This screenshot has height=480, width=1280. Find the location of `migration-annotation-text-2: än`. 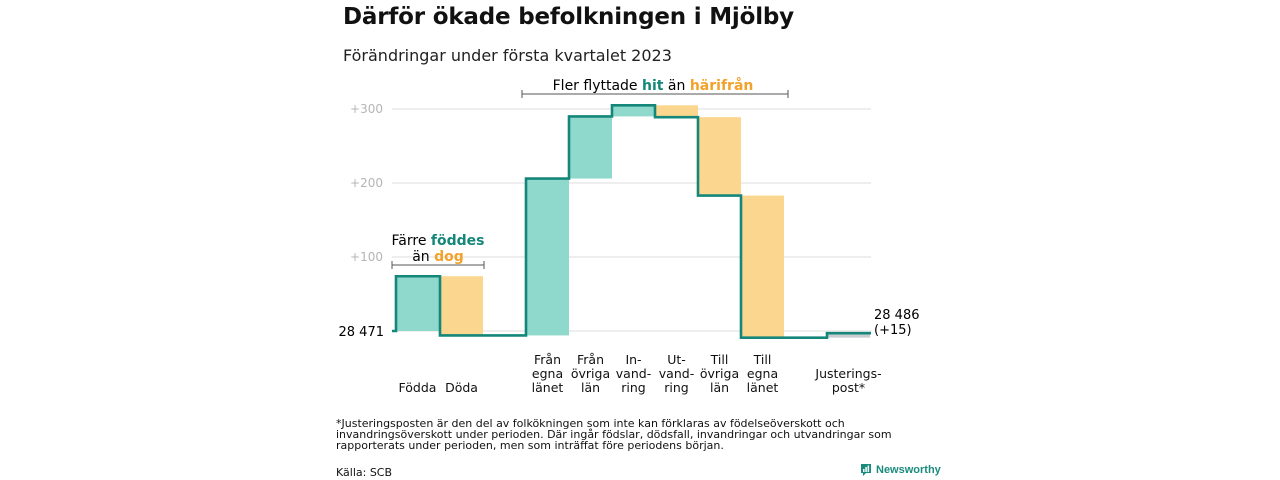

migration-annotation-text-2: än is located at coordinates (676, 86).